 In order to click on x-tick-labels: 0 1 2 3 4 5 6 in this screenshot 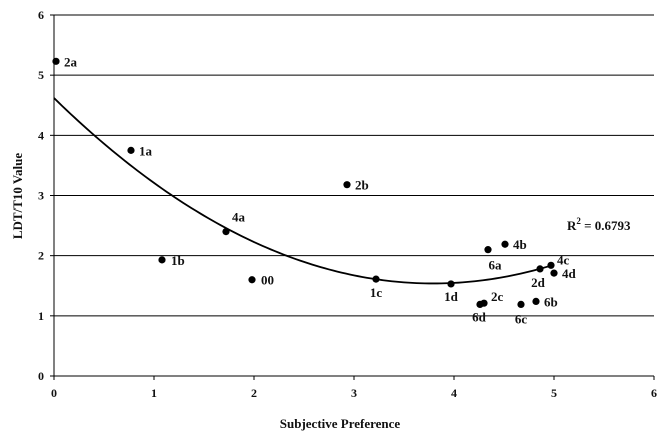, I will do `click(354, 388)`.